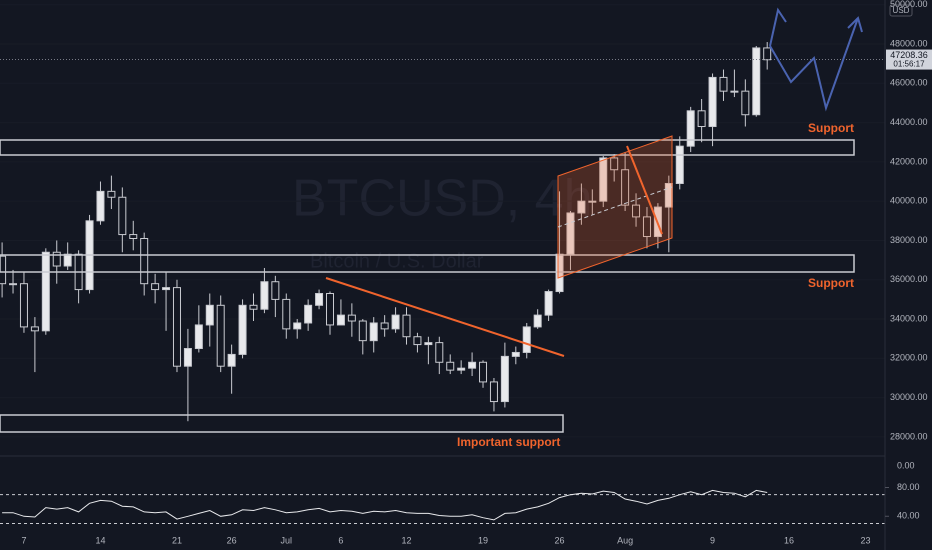 The height and width of the screenshot is (550, 932). What do you see at coordinates (100, 540) in the screenshot?
I see `x-tick-label: 14` at bounding box center [100, 540].